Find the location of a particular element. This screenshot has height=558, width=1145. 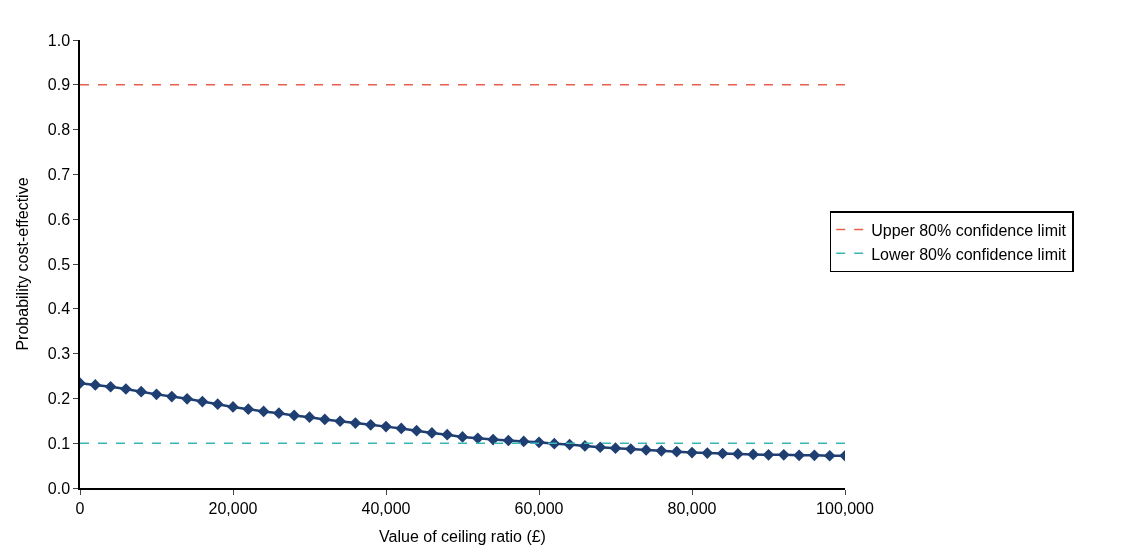

legend-label: Lower 80% confidence limit is located at coordinates (969, 254).